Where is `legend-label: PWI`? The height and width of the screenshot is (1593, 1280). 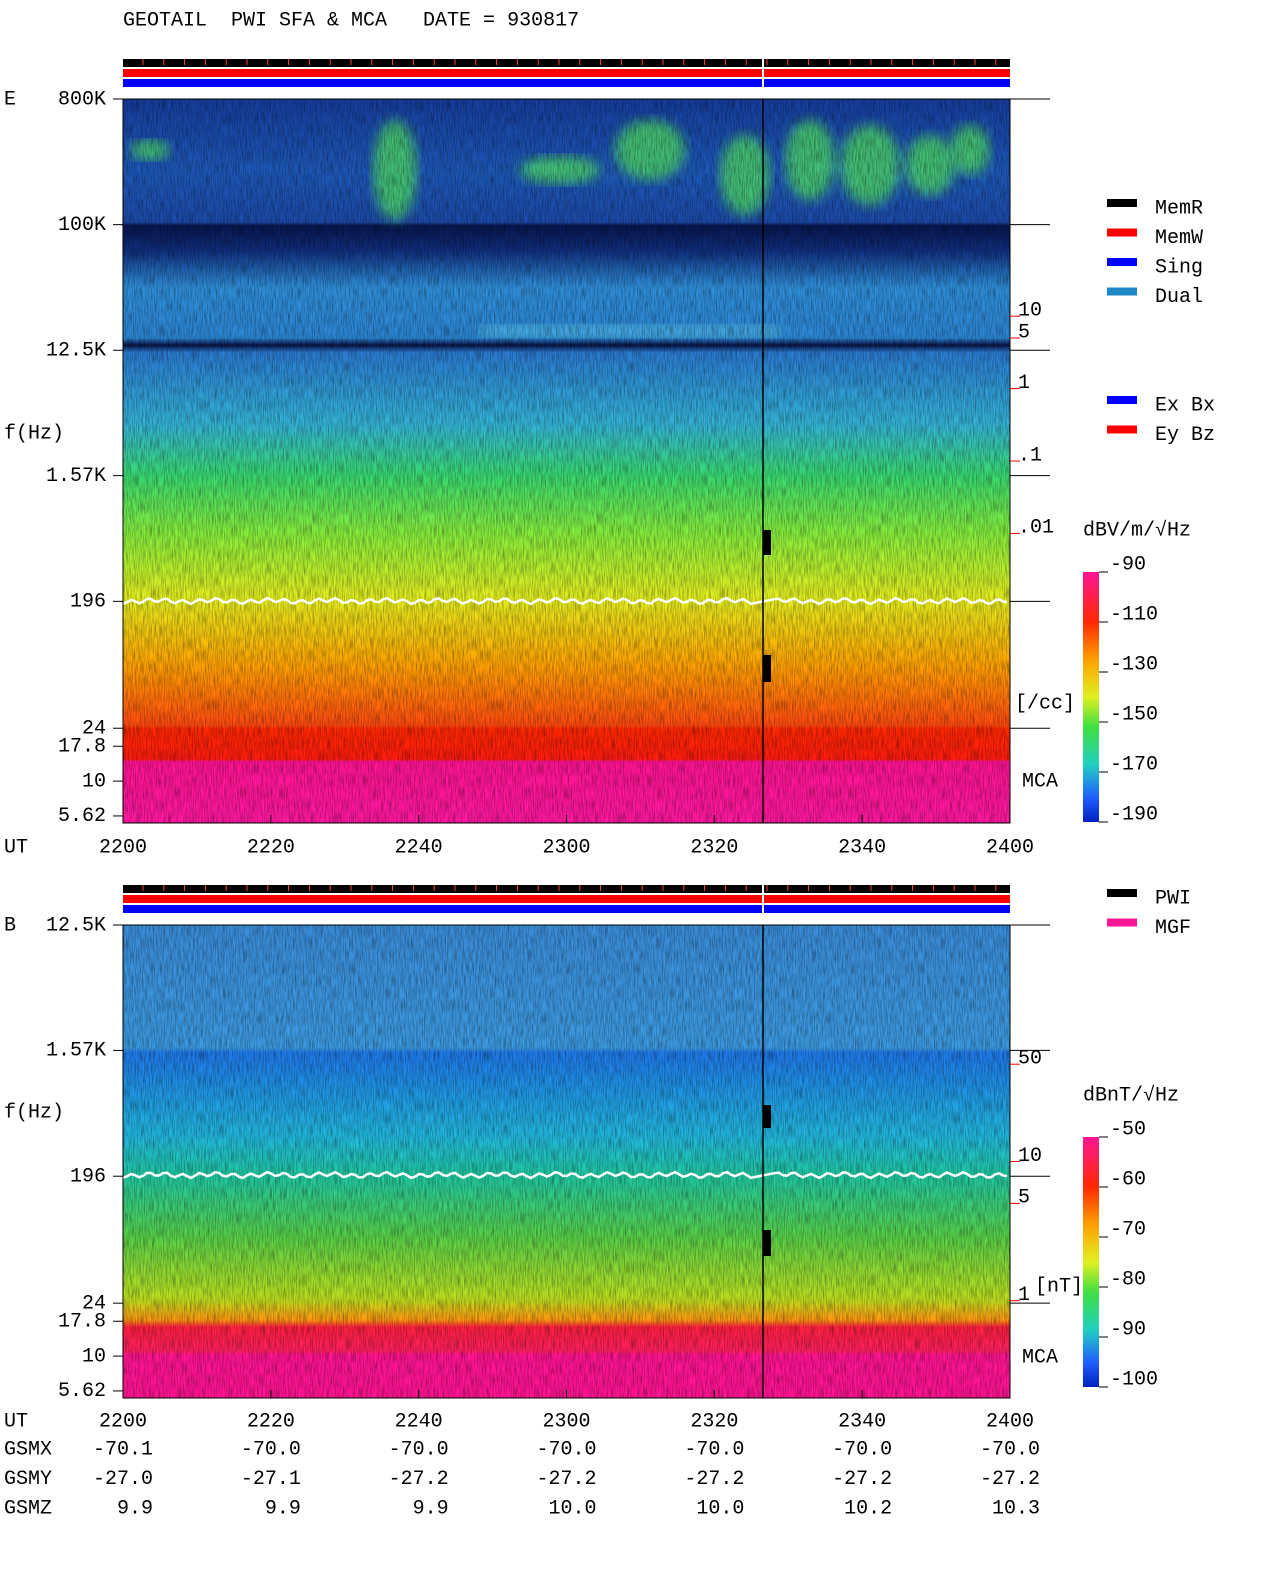 legend-label: PWI is located at coordinates (1173, 898).